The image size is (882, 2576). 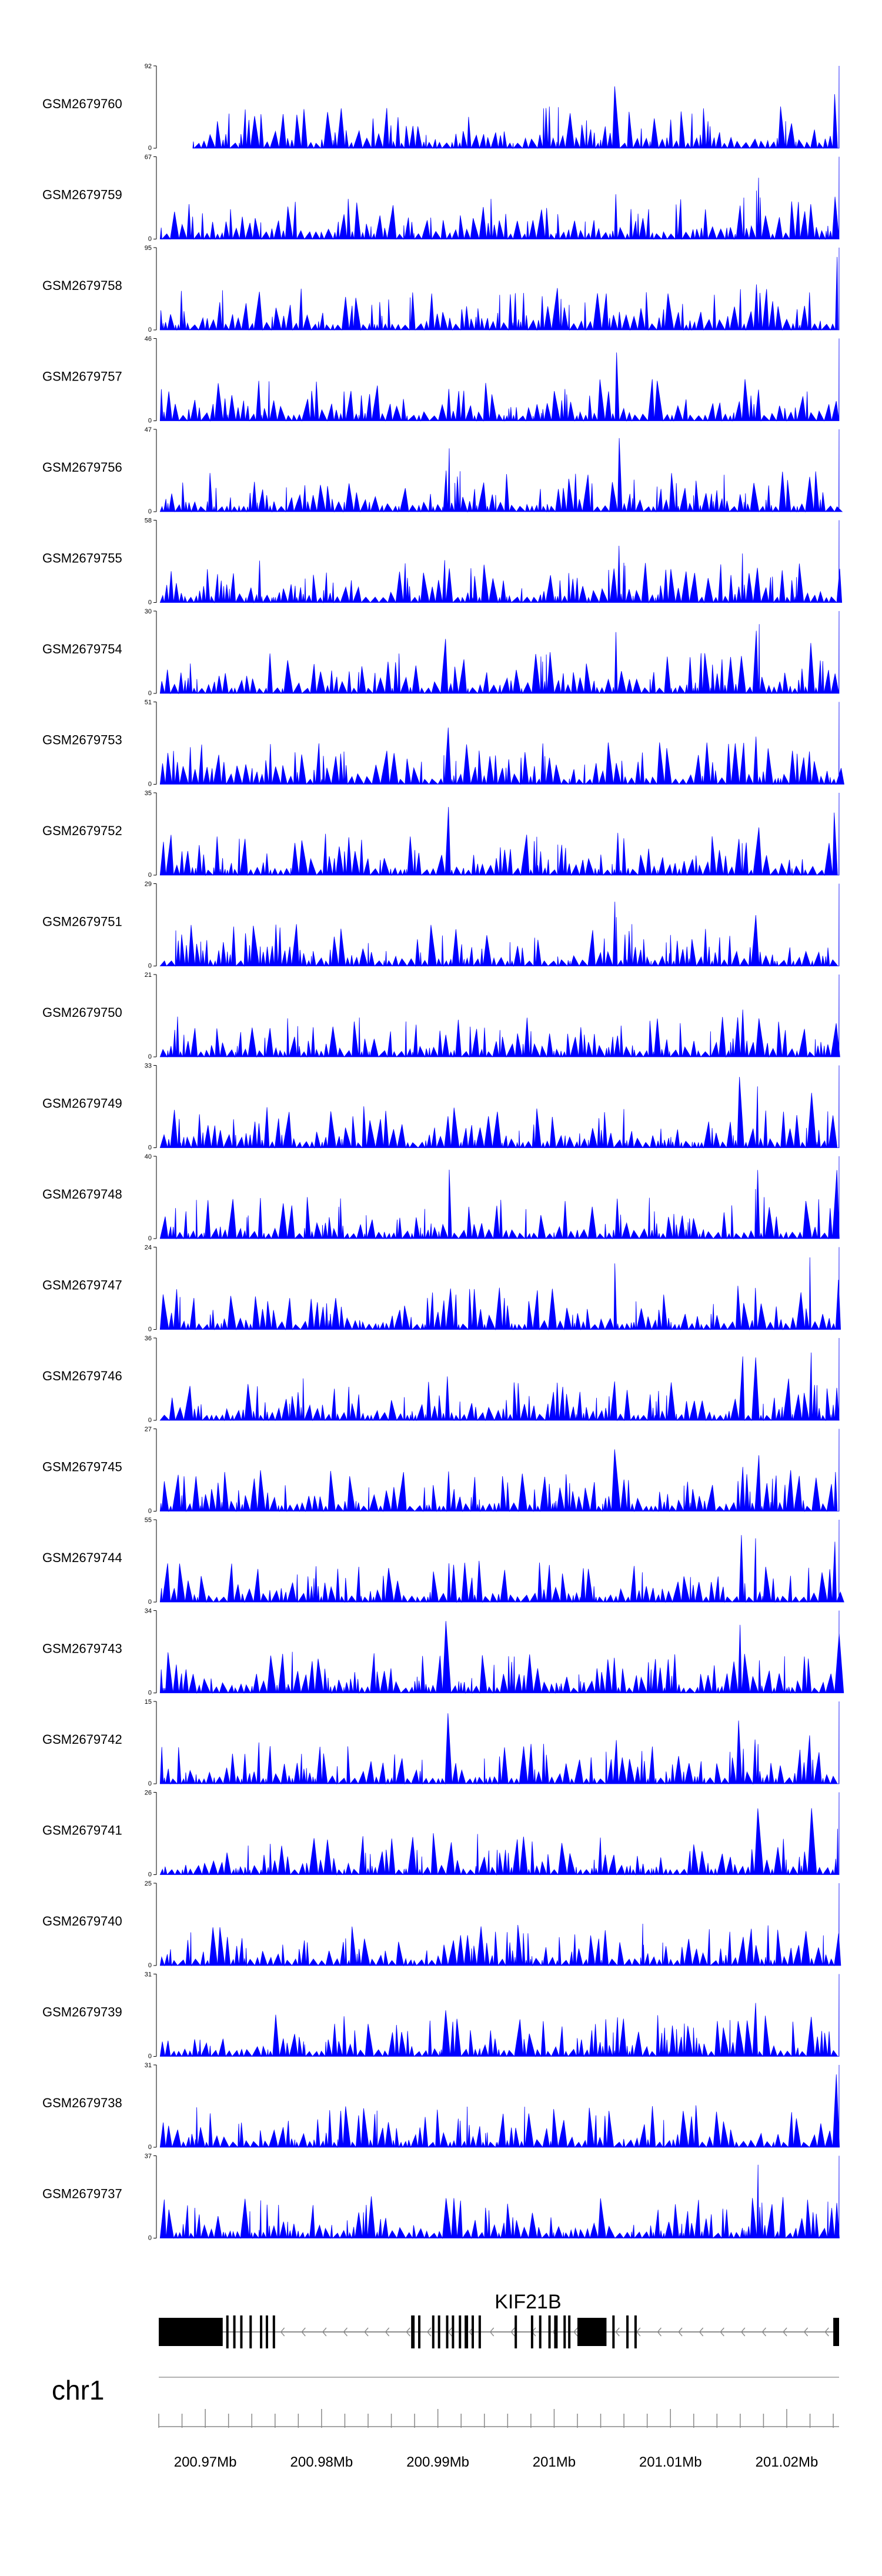 I want to click on track-GSM2679746: GSM2679746 36 0, so click(x=441, y=1379).